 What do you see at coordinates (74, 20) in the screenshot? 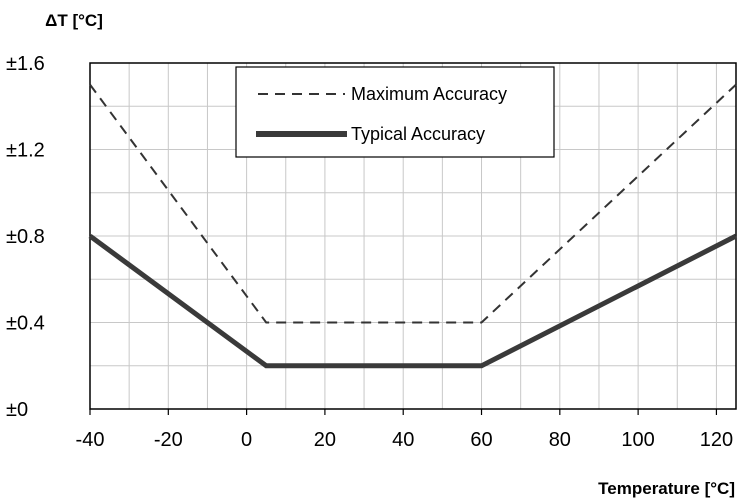
I see `y-axis-title: ΔT [°C]` at bounding box center [74, 20].